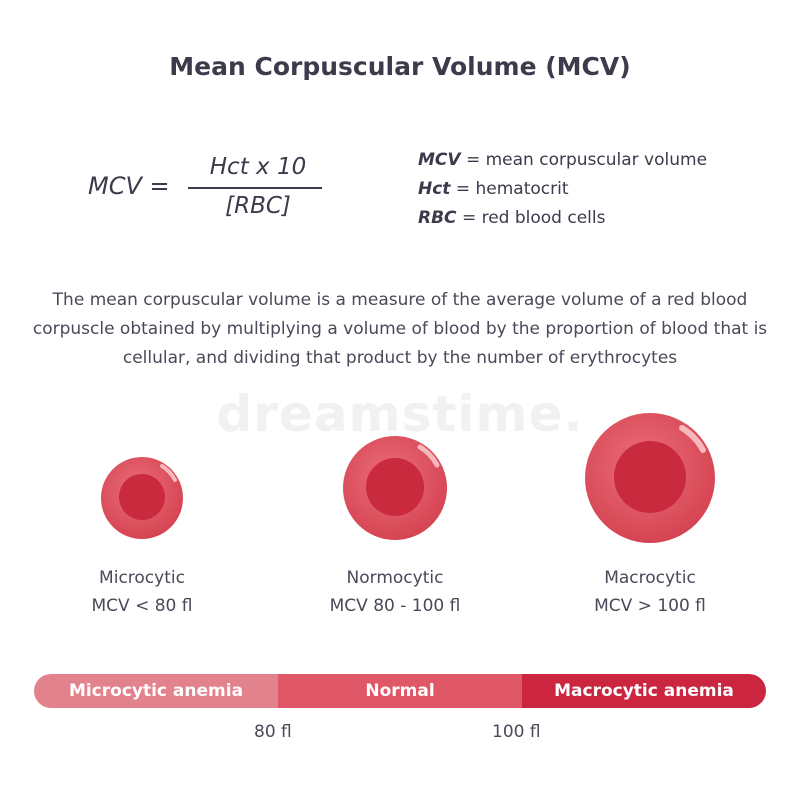 The width and height of the screenshot is (800, 800). I want to click on microcytic-label: Microcytic MCV < 80 fl, so click(142, 592).